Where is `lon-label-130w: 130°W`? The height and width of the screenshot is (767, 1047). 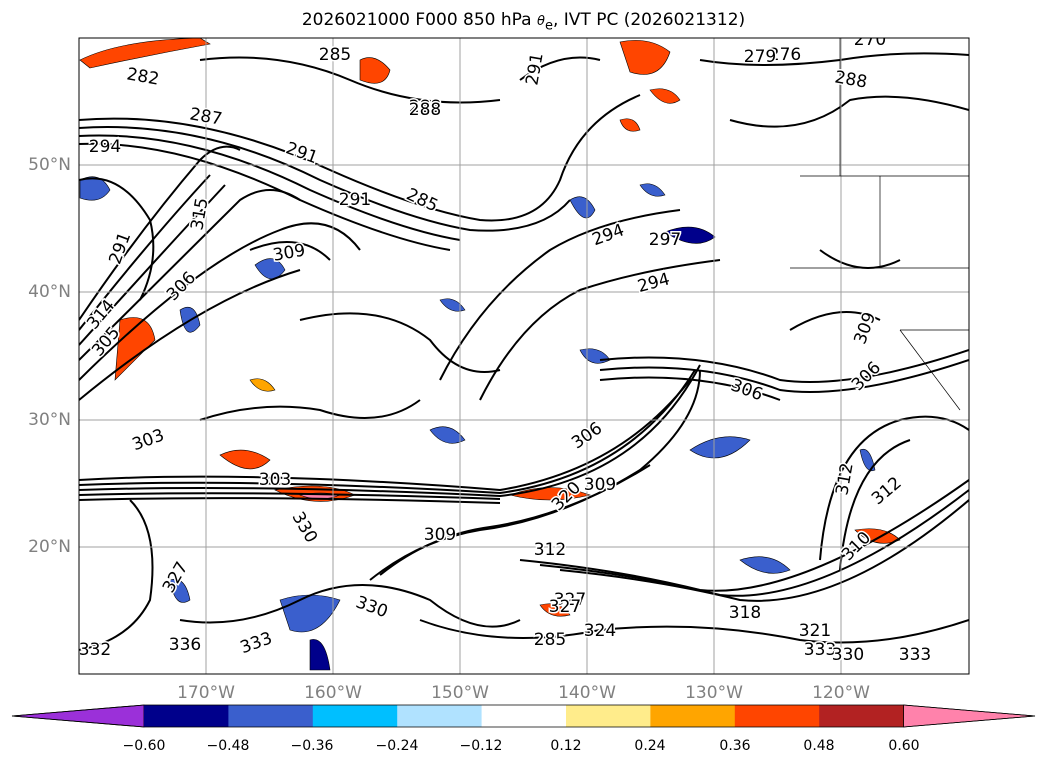
lon-label-130w: 130°W is located at coordinates (714, 693).